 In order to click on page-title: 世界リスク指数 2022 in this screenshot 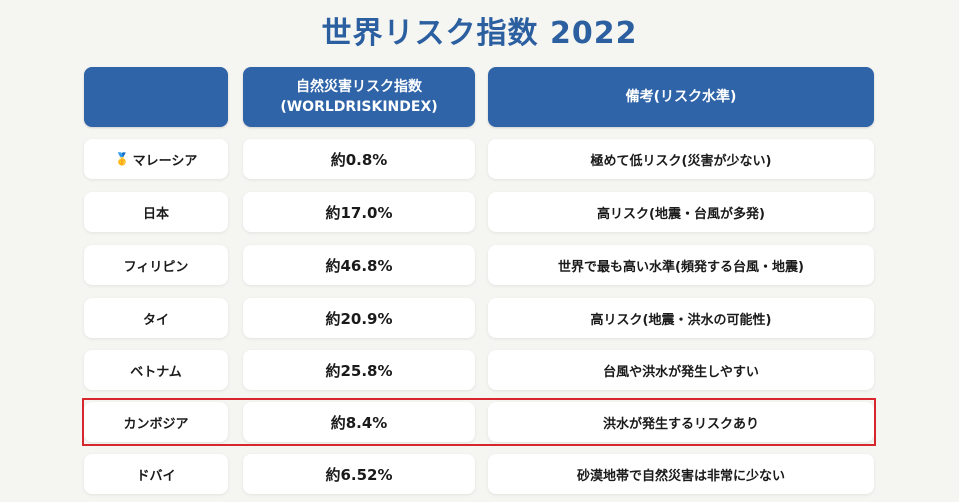, I will do `click(479, 33)`.